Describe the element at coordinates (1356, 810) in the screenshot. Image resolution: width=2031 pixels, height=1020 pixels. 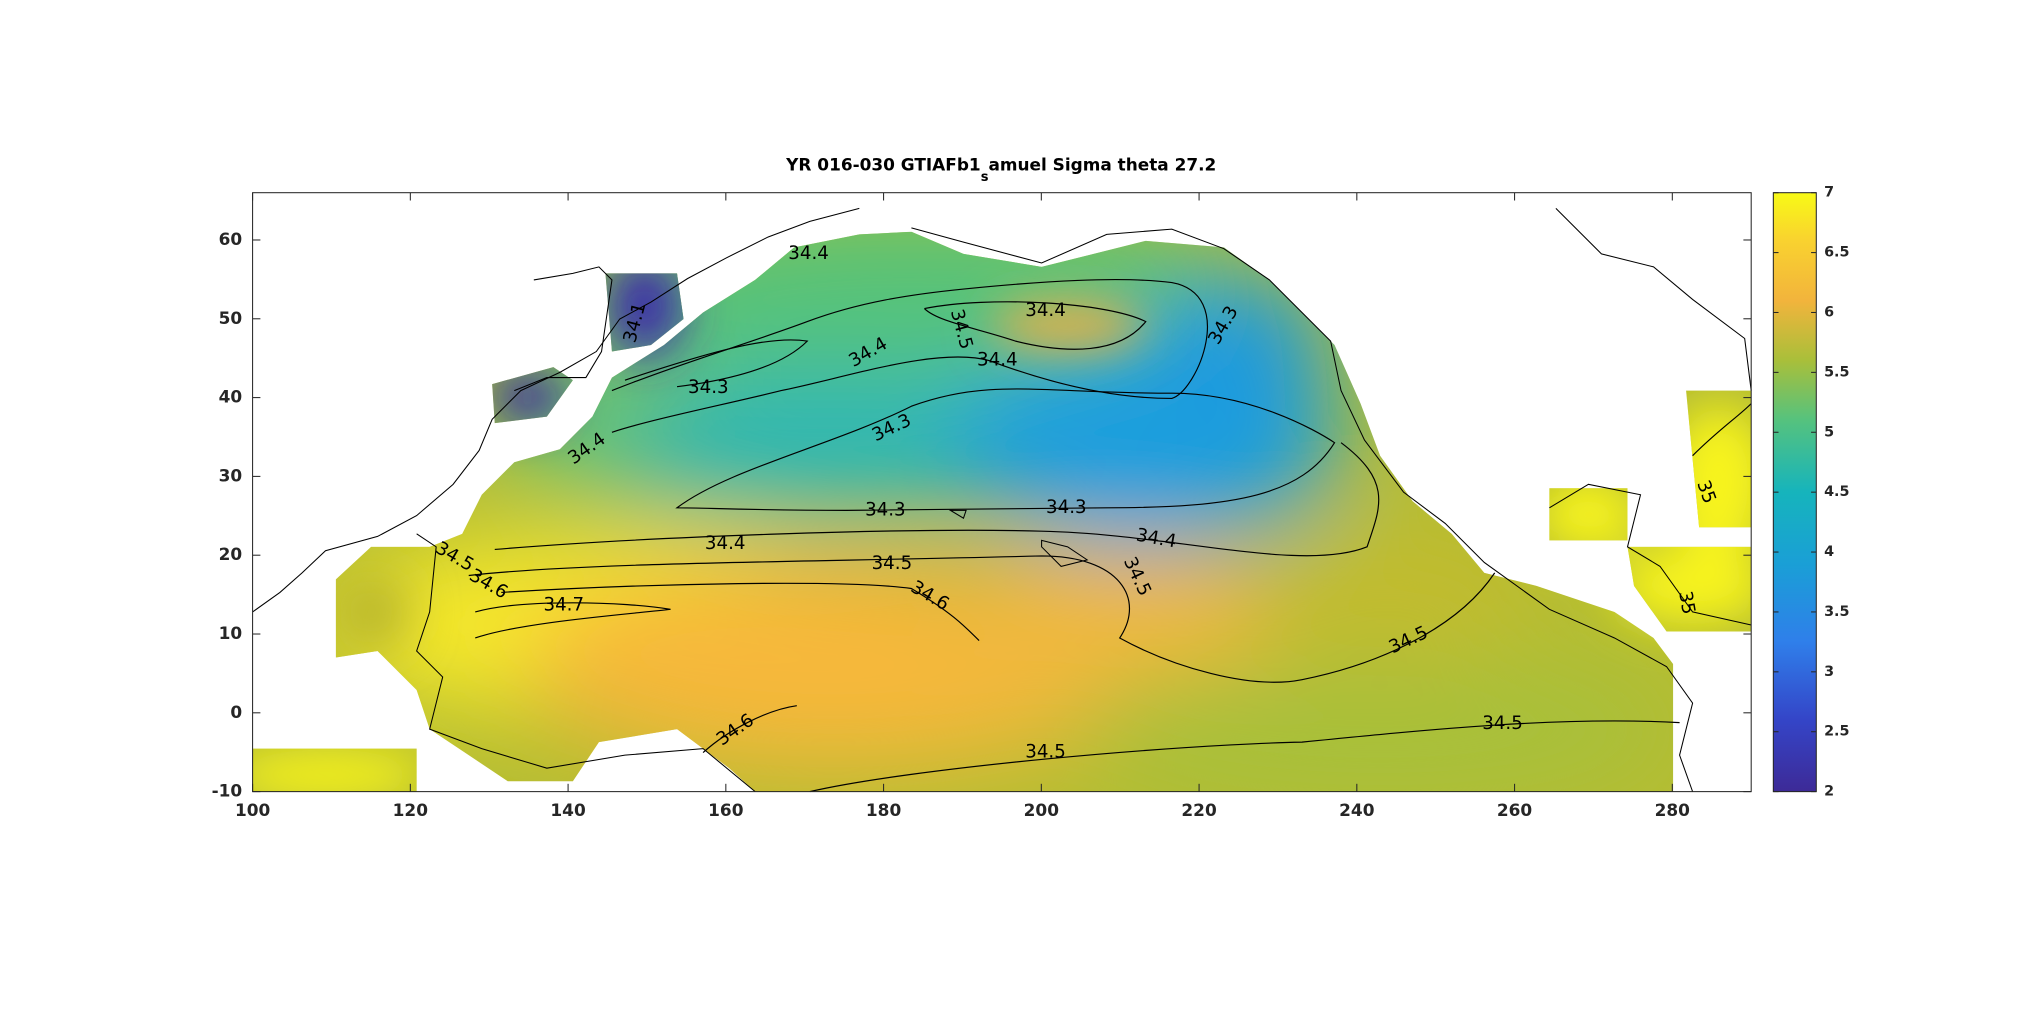
I see `x-tick-label: 240` at that location.